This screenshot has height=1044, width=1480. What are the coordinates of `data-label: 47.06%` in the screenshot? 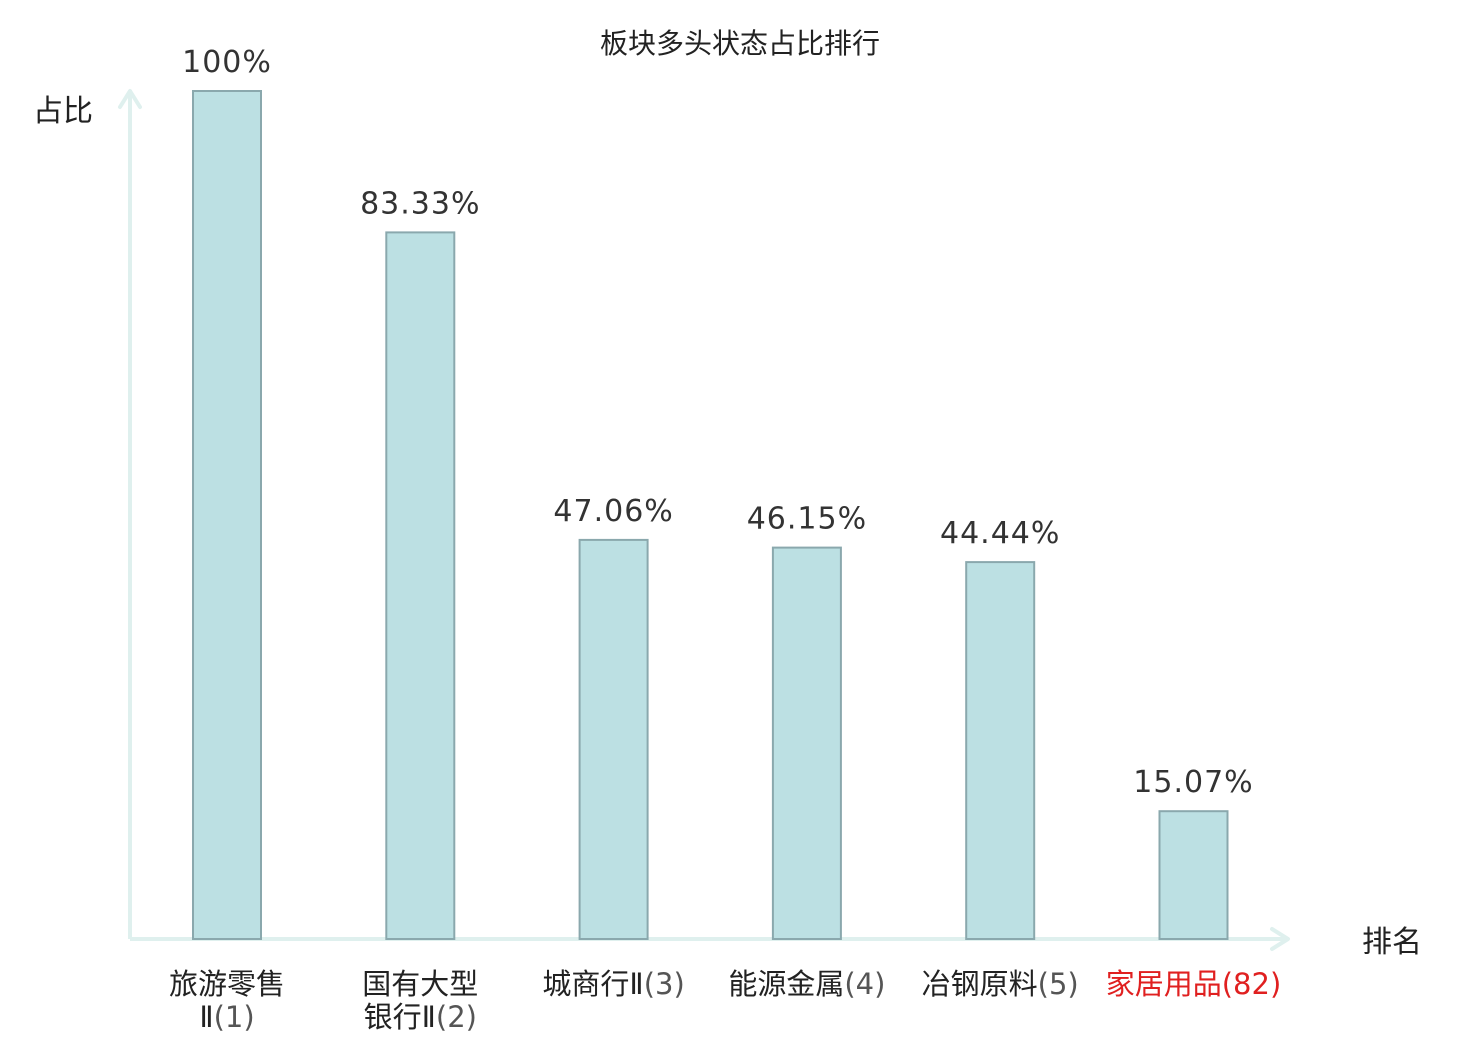 It's located at (613, 511).